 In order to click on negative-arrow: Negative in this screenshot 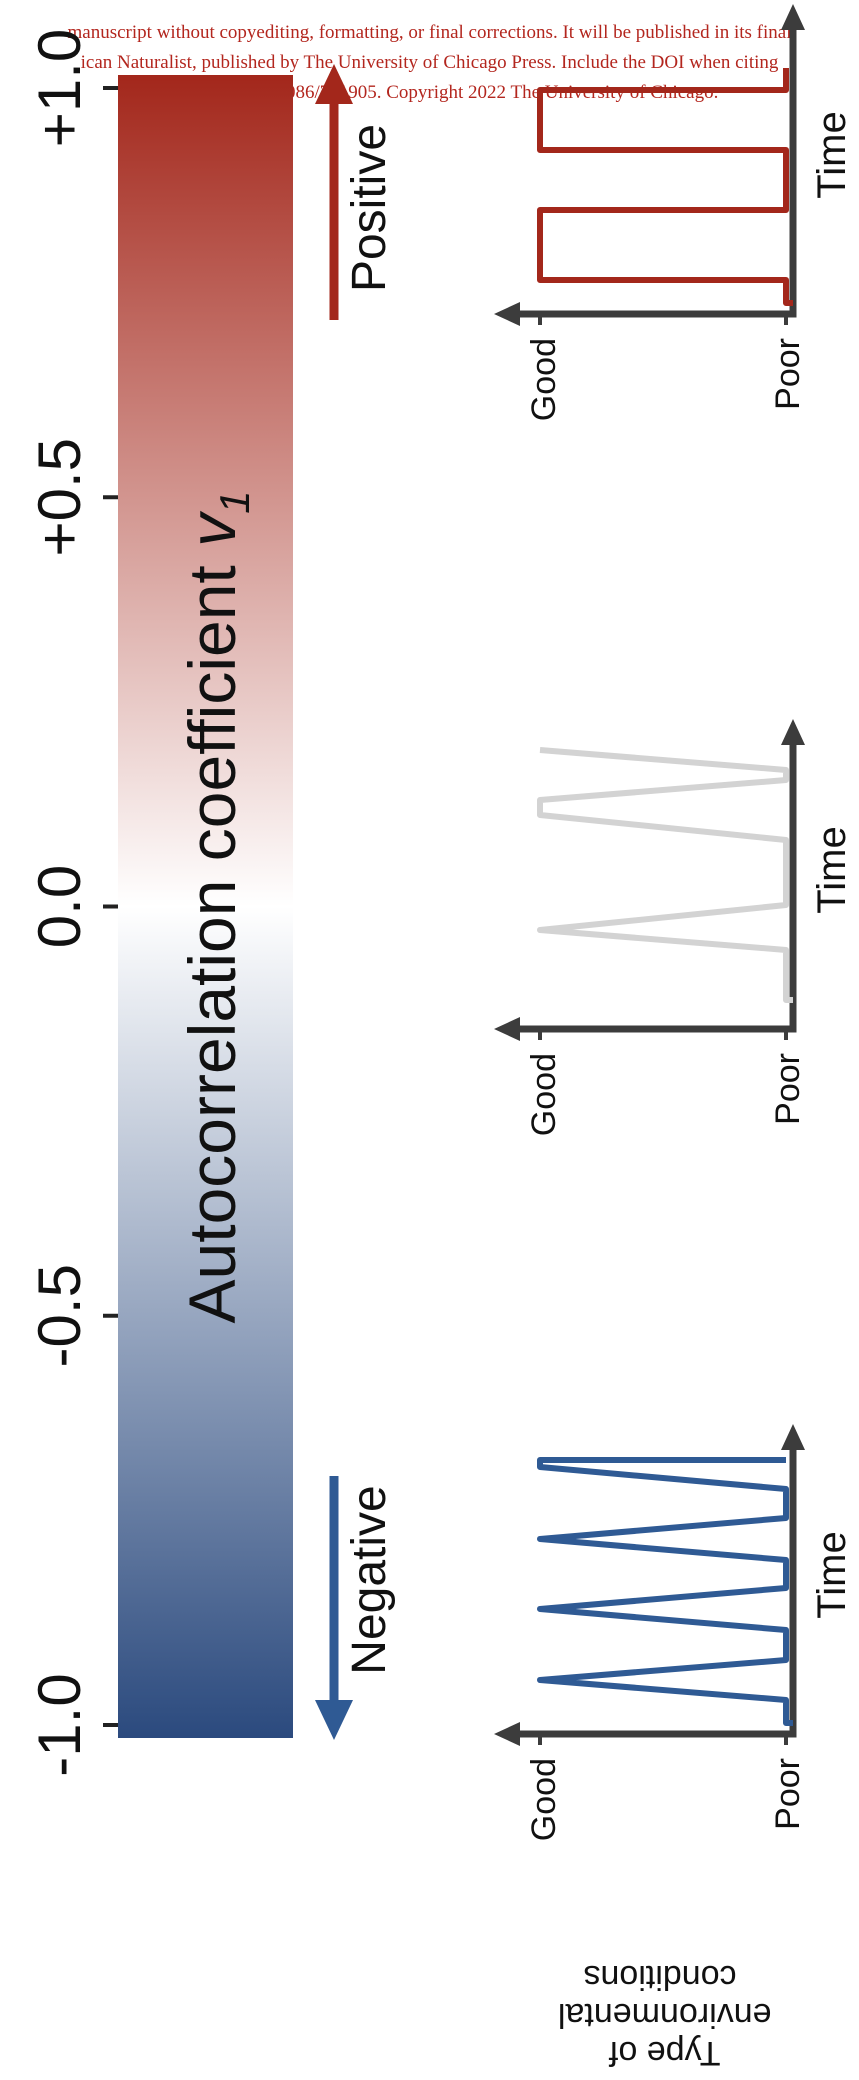, I will do `click(355, 1608)`.